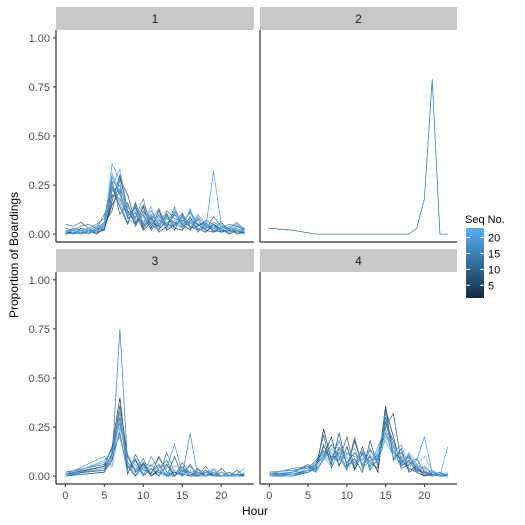 Image resolution: width=525 pixels, height=525 pixels. I want to click on facet-strip-label: 2, so click(358, 19).